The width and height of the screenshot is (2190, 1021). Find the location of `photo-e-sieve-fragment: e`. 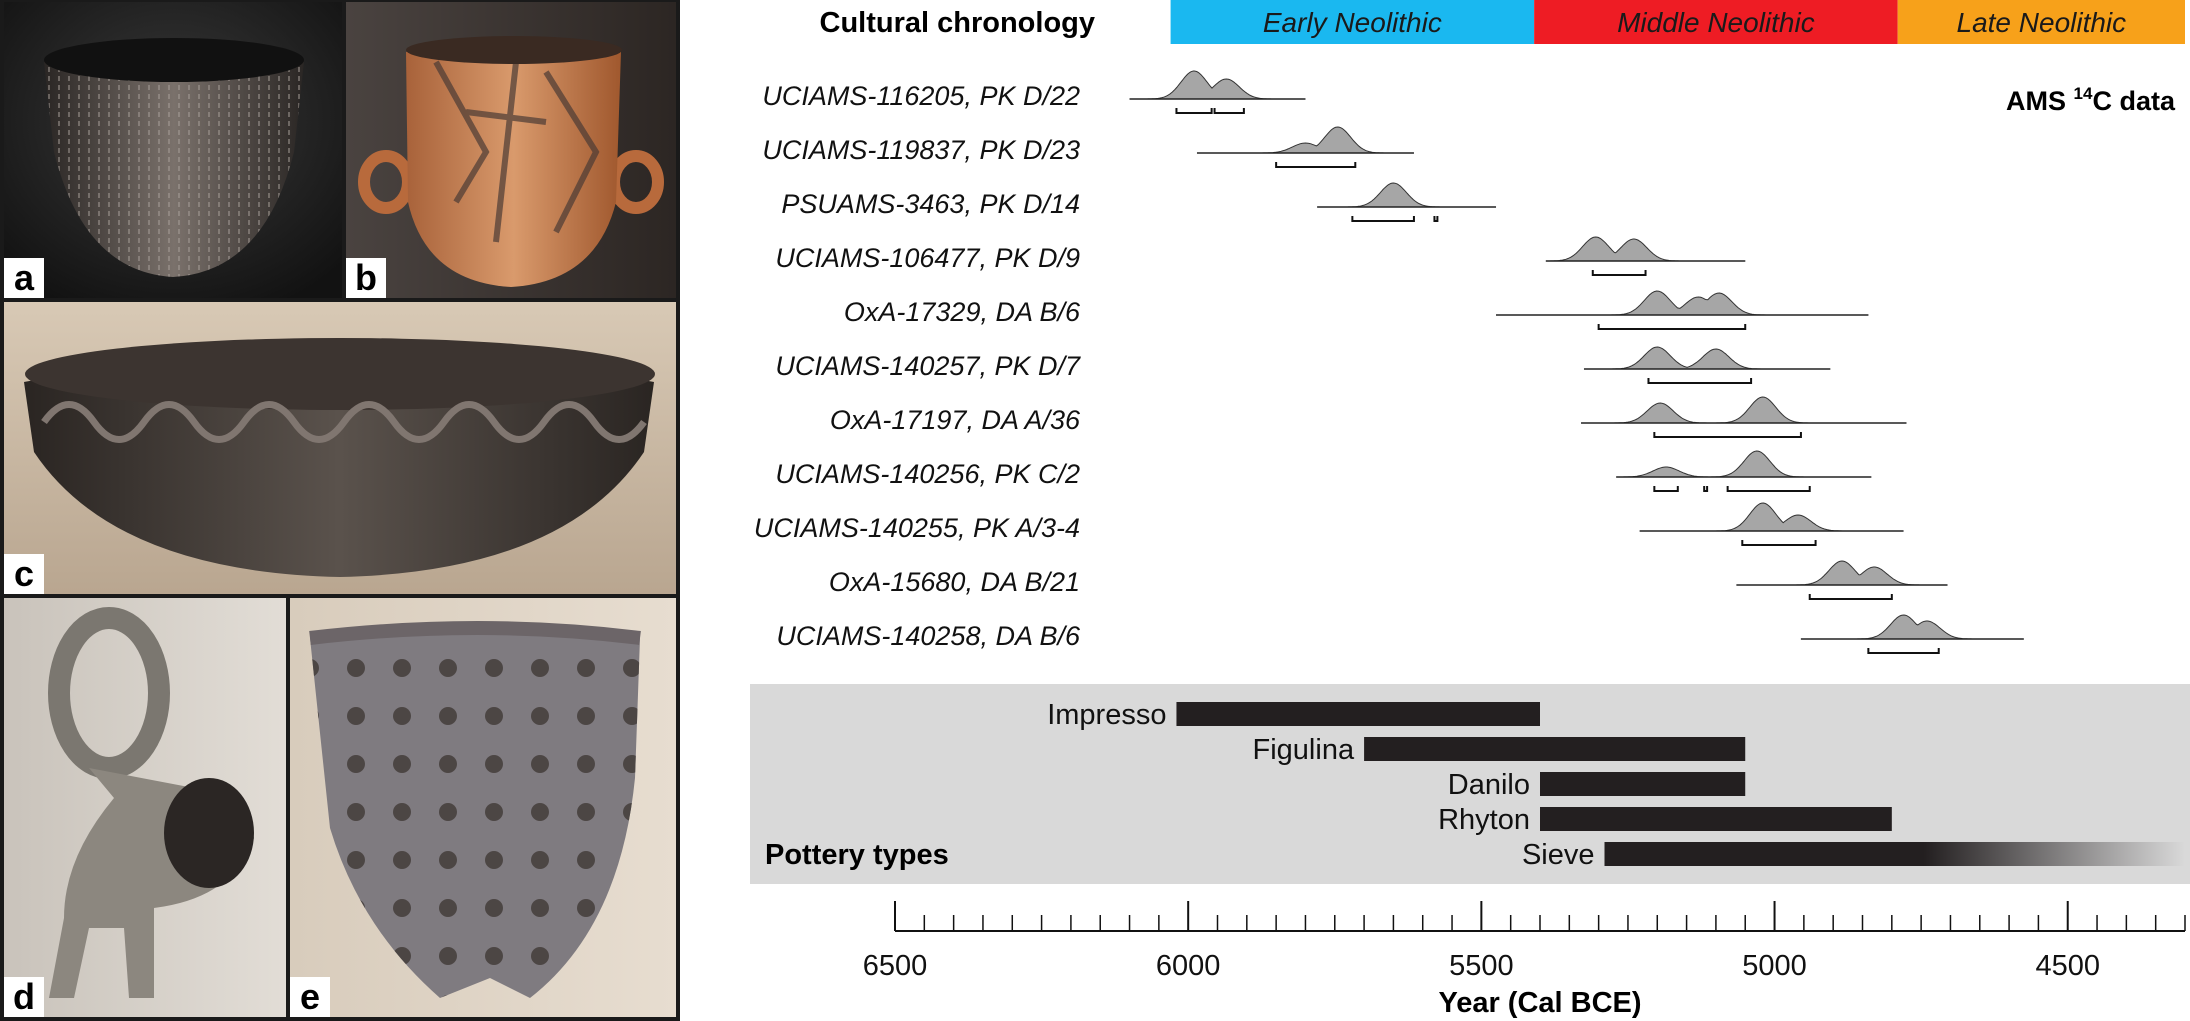

photo-e-sieve-fragment: e is located at coordinates (483, 807).